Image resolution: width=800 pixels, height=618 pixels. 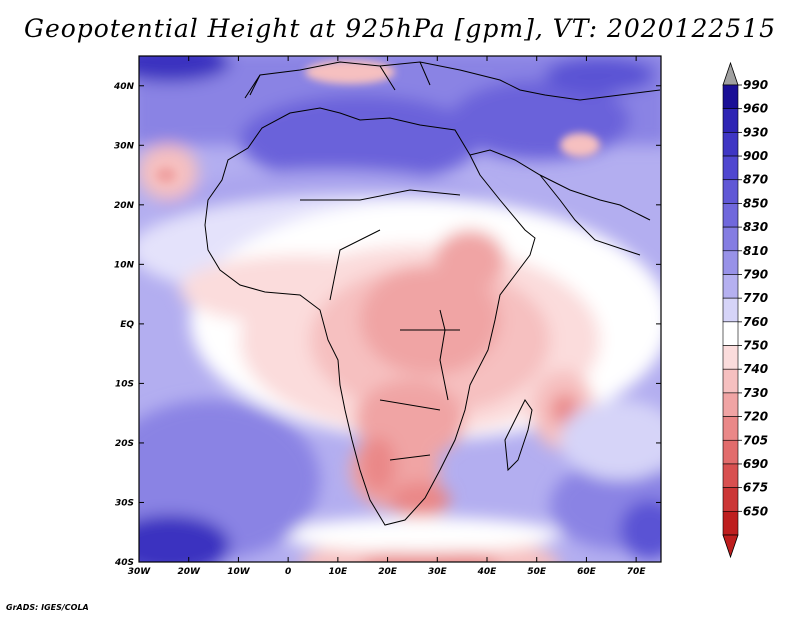 What do you see at coordinates (124, 206) in the screenshot?
I see `lat-tick-label: 20N` at bounding box center [124, 206].